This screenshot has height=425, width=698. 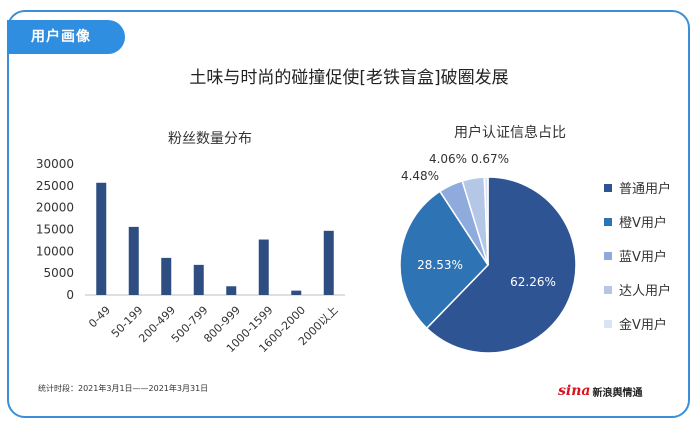 What do you see at coordinates (574, 391) in the screenshot?
I see `sina-logo-icon: sina` at bounding box center [574, 391].